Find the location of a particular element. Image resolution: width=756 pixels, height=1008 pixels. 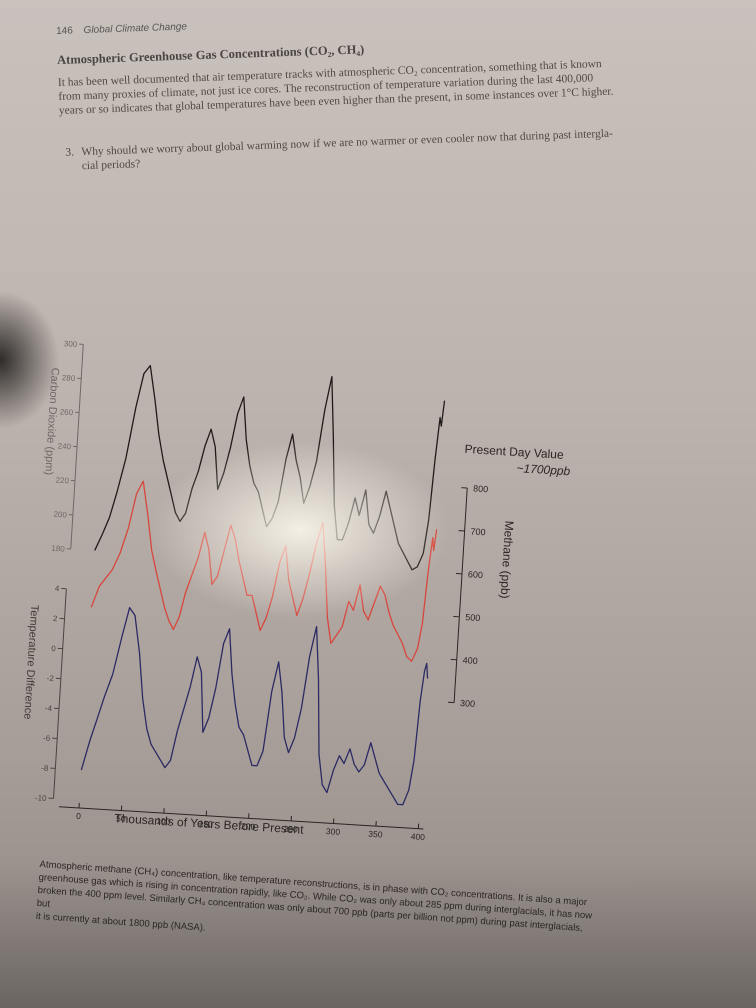

photo-shadow is located at coordinates (30, 360).